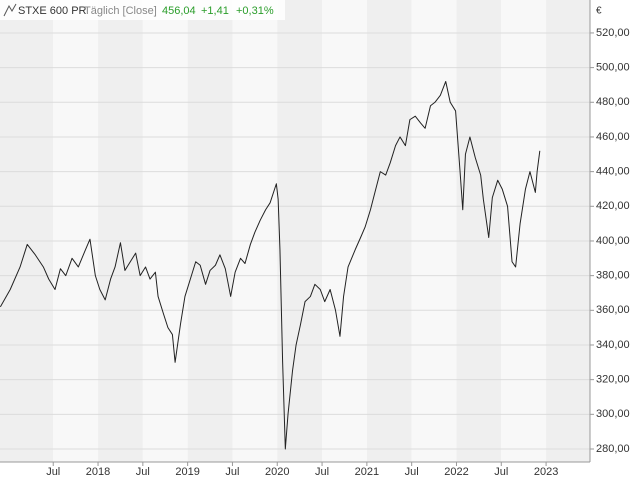 This screenshot has height=480, width=640. Describe the element at coordinates (613, 310) in the screenshot. I see `y-tick-label: 360,00` at that location.